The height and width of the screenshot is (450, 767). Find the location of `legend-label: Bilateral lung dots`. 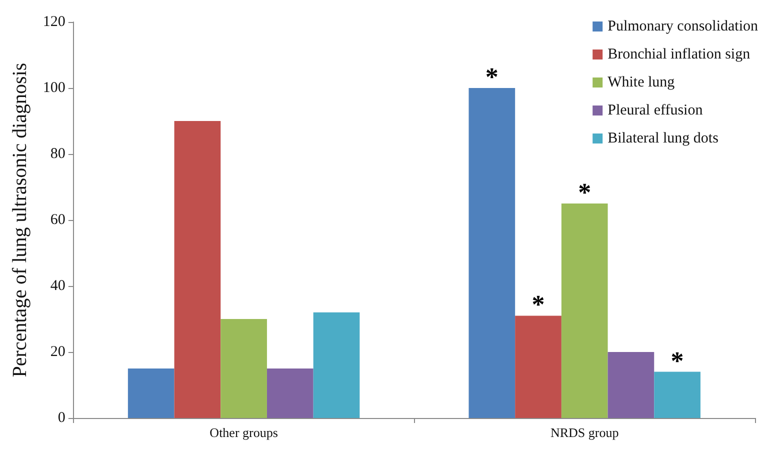

legend-label: Bilateral lung dots is located at coordinates (663, 138).